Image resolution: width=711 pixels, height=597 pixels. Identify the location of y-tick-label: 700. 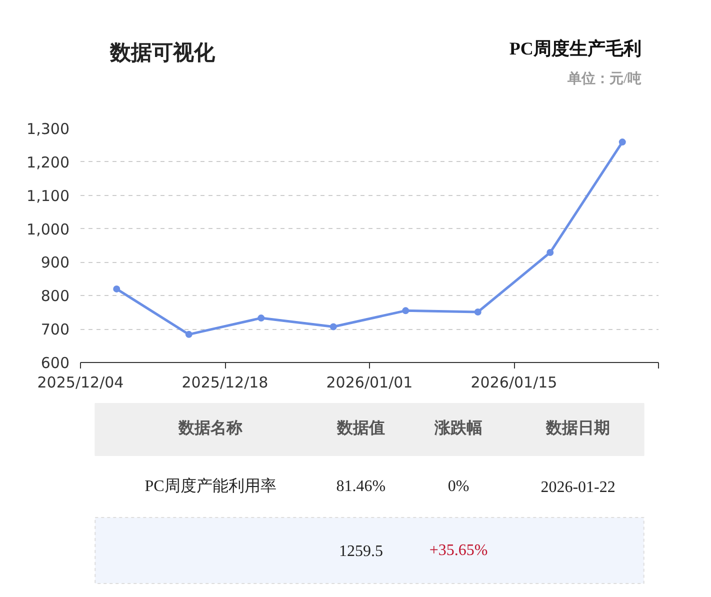
(55, 329).